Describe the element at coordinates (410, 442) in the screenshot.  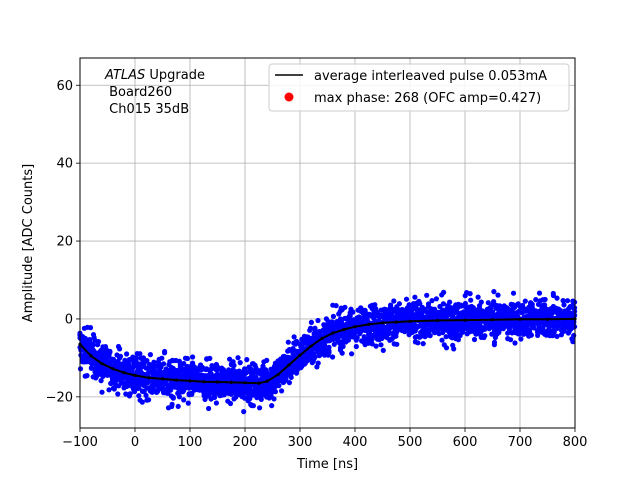
I see `x-tick-label: 500` at that location.